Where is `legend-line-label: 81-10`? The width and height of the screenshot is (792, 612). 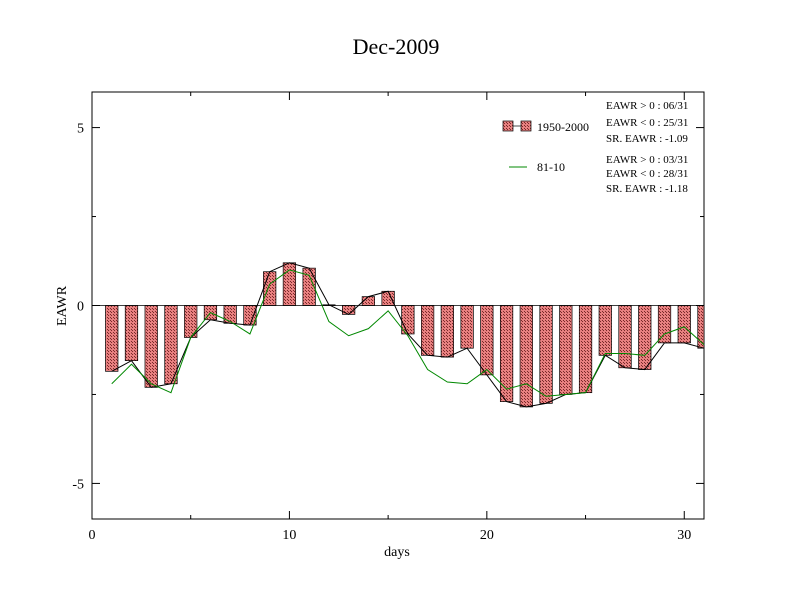
legend-line-label: 81-10 is located at coordinates (551, 167).